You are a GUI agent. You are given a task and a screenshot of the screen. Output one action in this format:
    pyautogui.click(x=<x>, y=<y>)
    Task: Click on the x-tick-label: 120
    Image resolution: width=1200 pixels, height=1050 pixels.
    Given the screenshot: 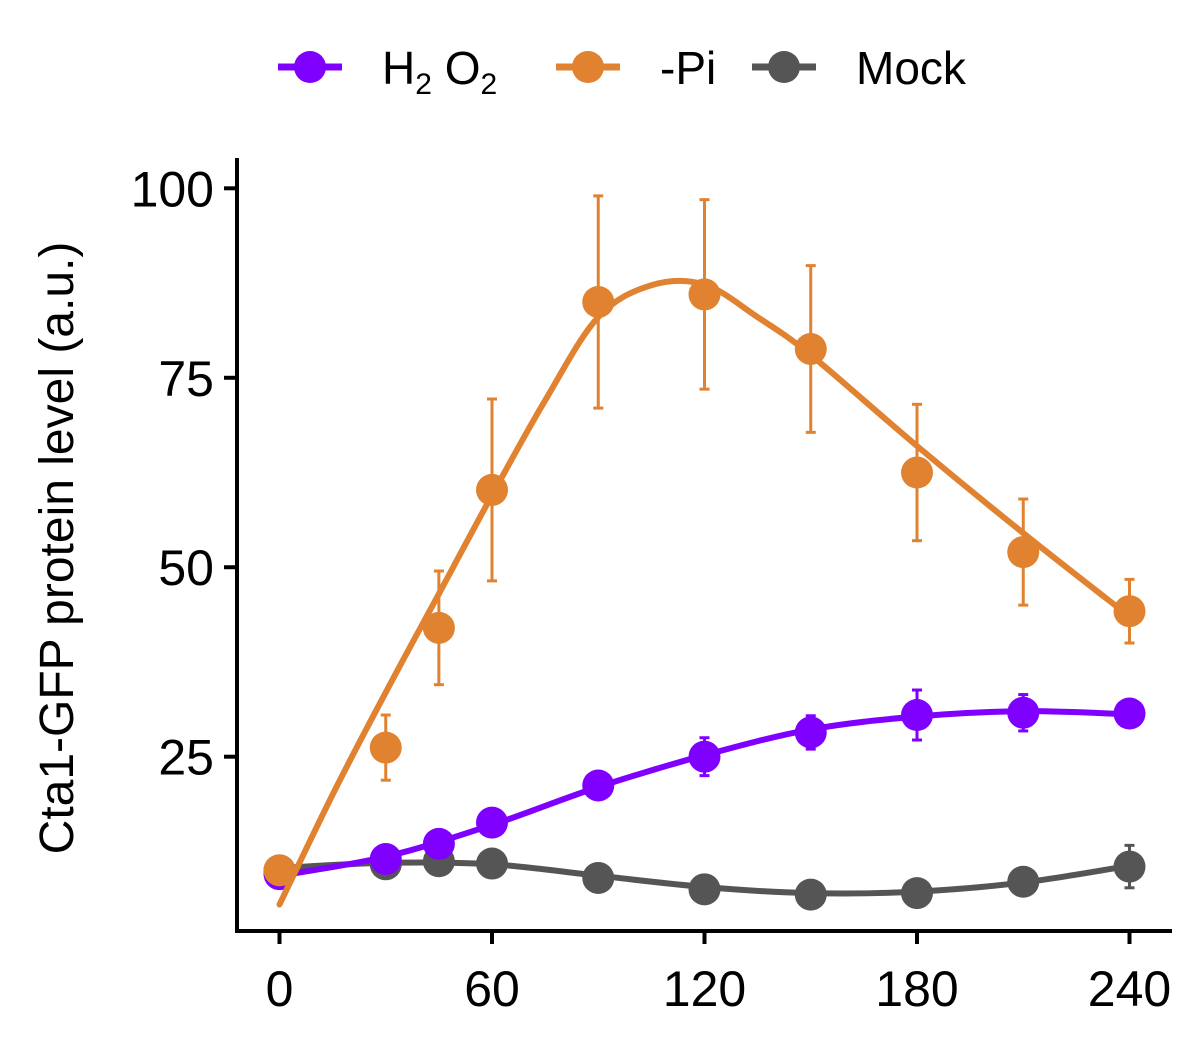 What is the action you would take?
    pyautogui.click(x=704, y=989)
    